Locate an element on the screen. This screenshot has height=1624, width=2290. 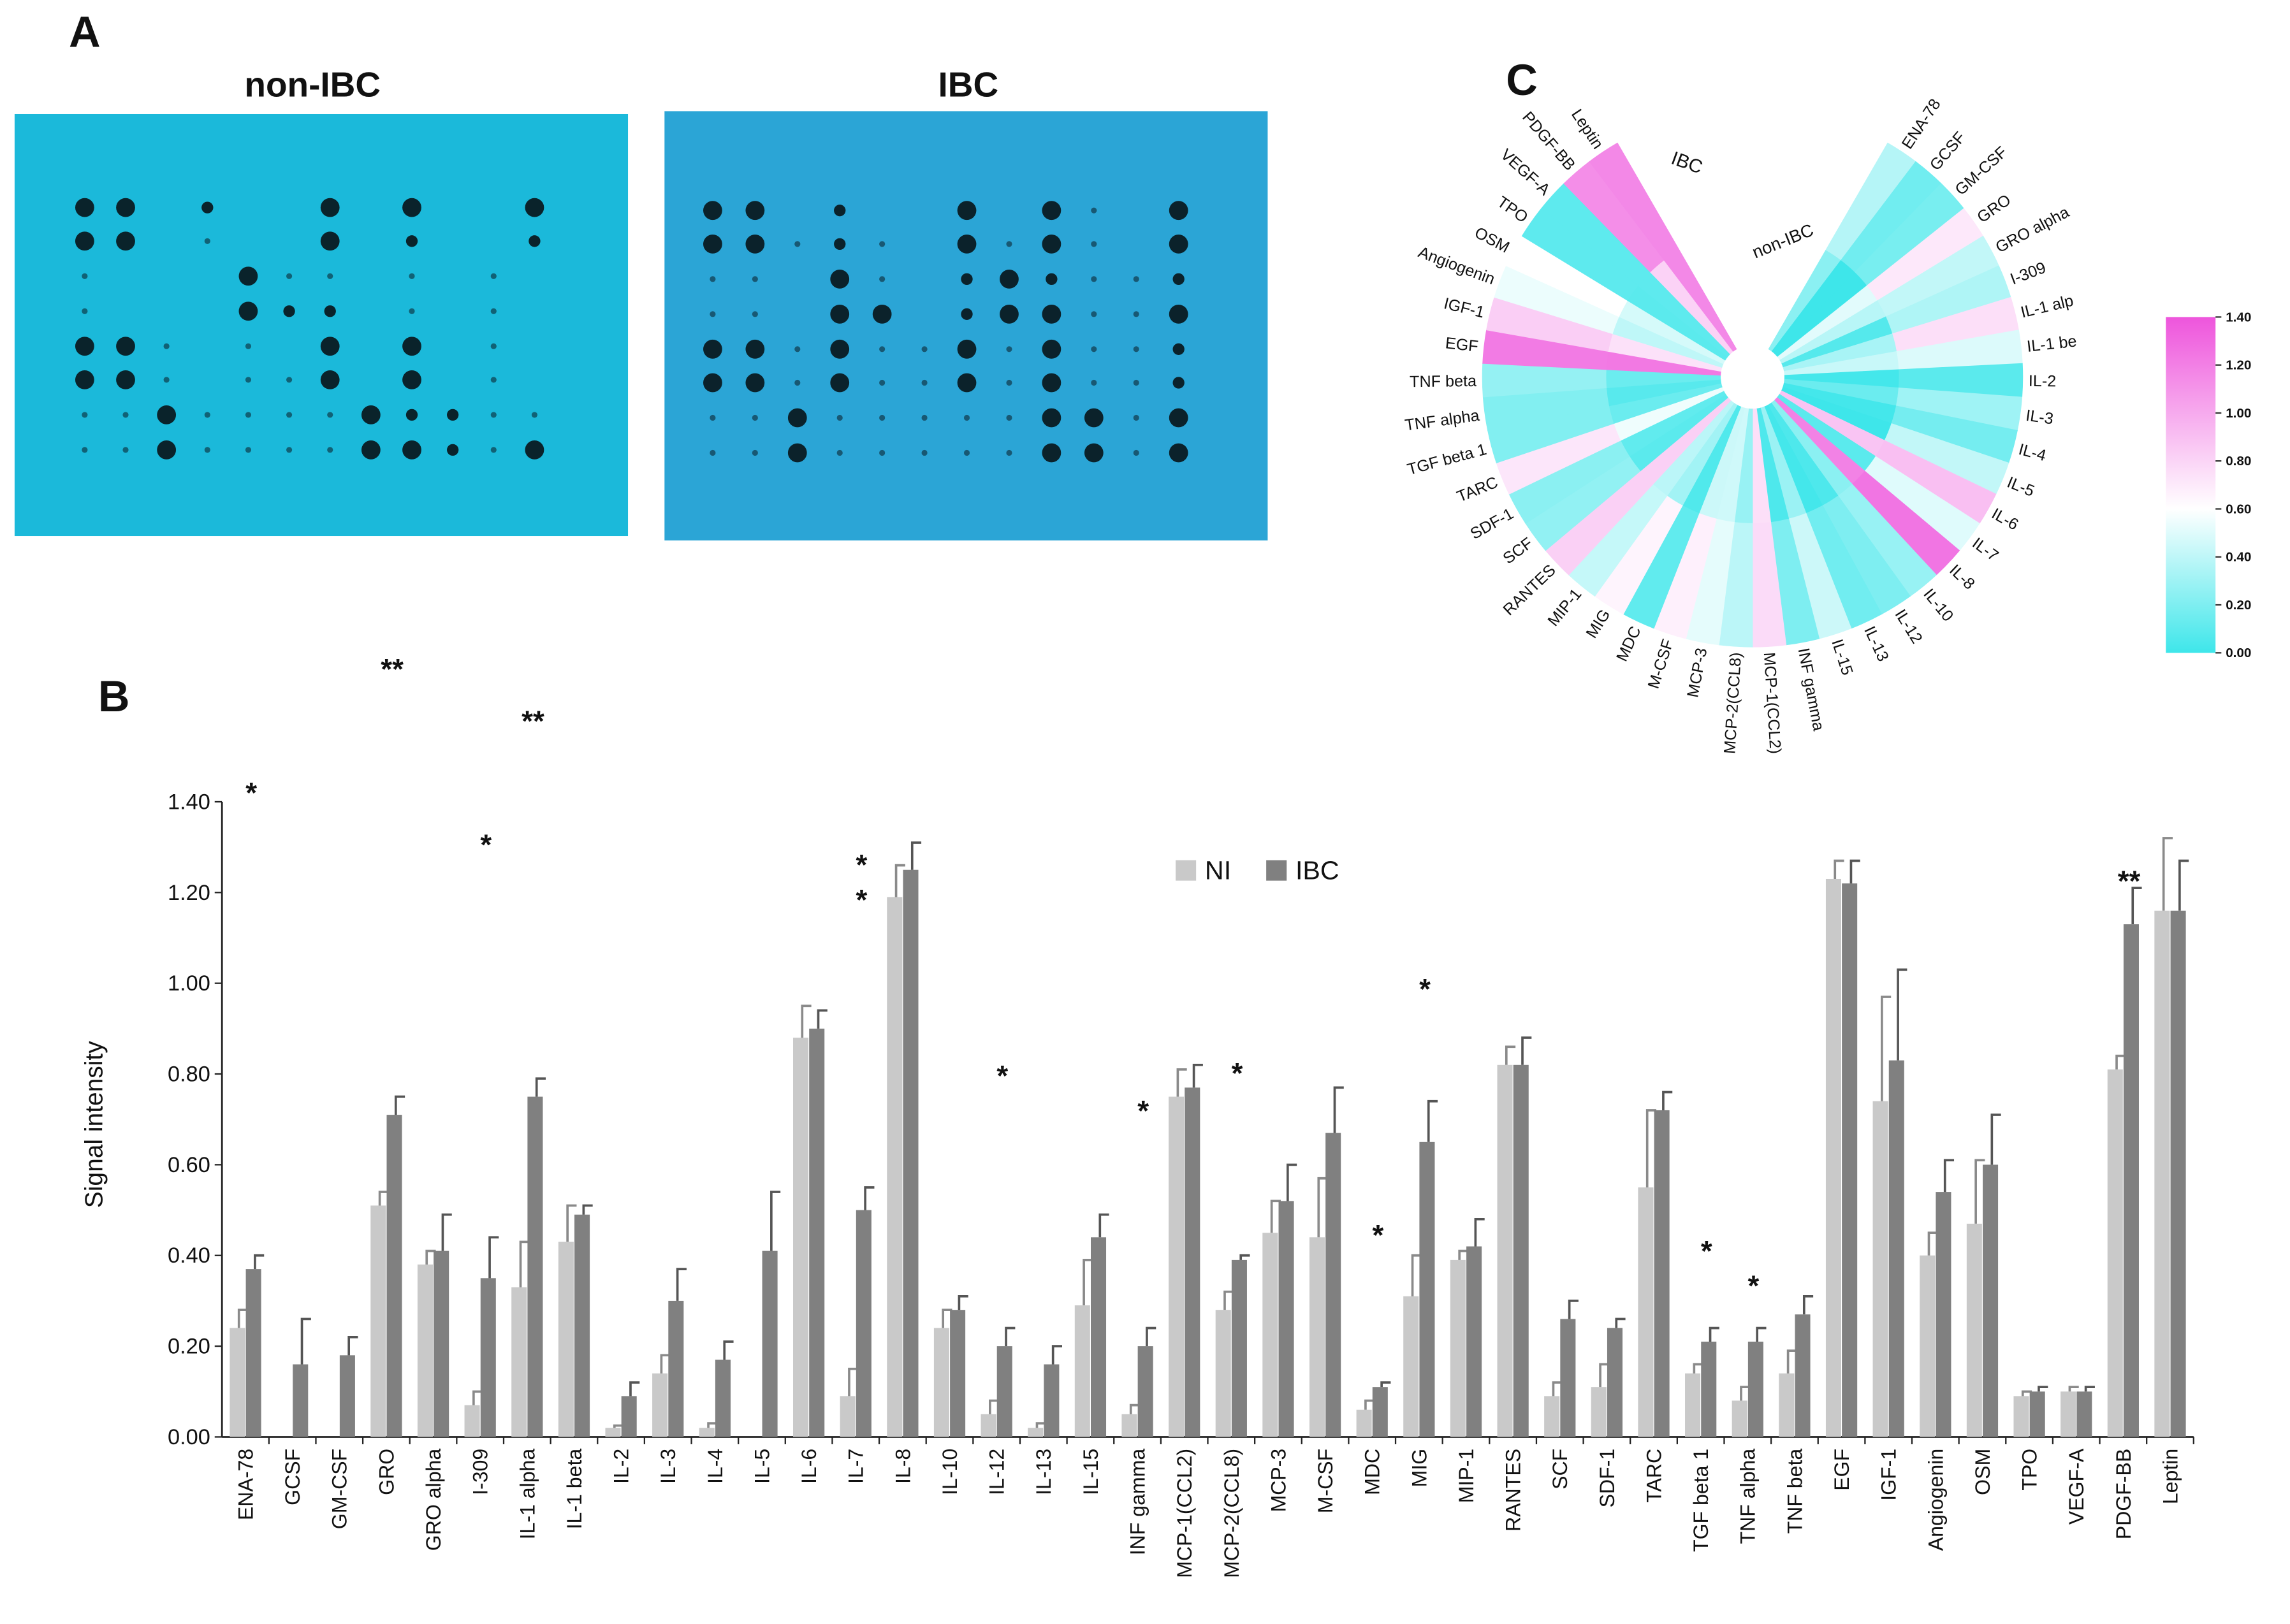
category-label: IL-8 is located at coordinates (1962, 577).